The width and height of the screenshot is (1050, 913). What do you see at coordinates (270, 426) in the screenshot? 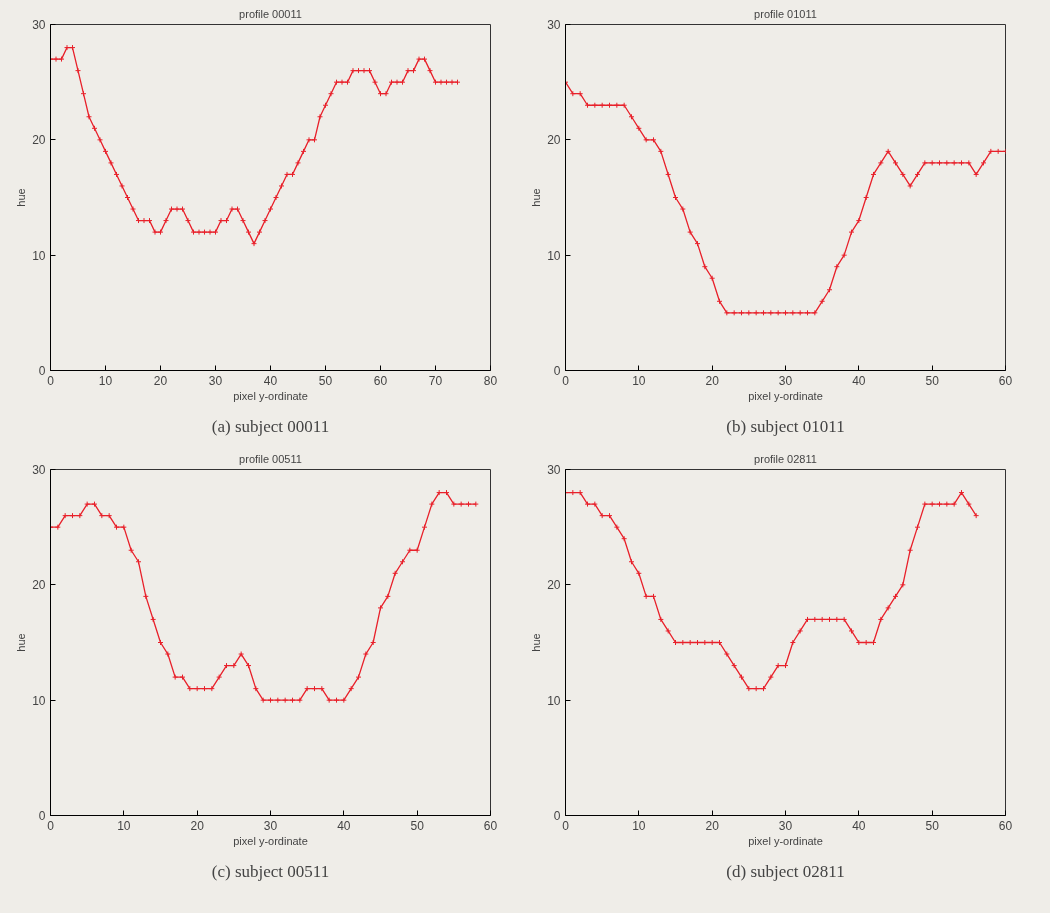
I see `text: (a) subject 00011` at bounding box center [270, 426].